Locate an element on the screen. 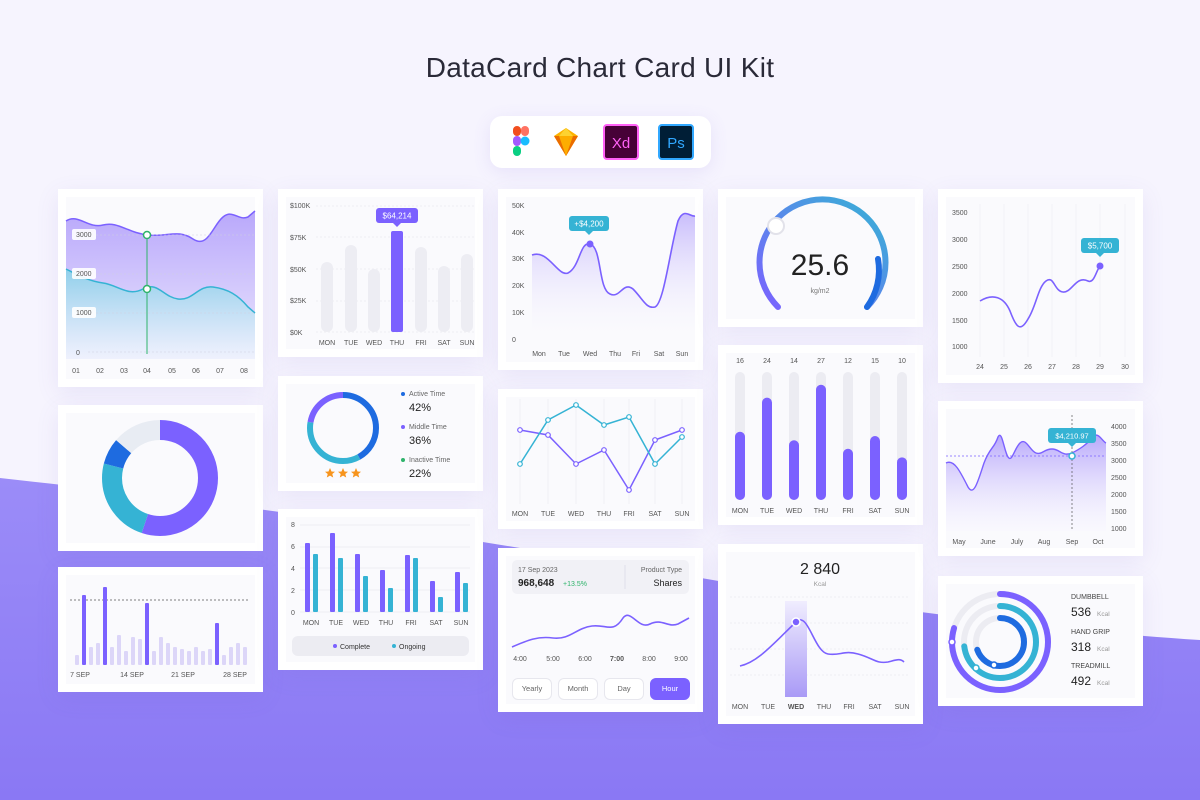 The image size is (1200, 800). y-tick: 3500 is located at coordinates (960, 213).